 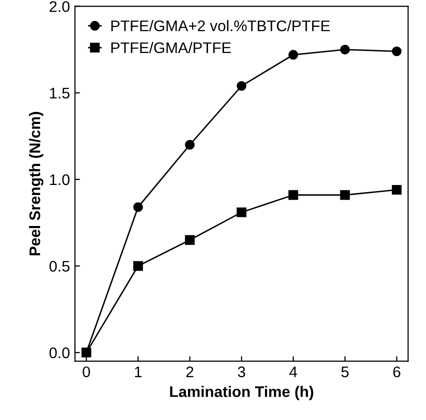 What do you see at coordinates (60, 93) in the screenshot?
I see `y-tick-label: 1.5` at bounding box center [60, 93].